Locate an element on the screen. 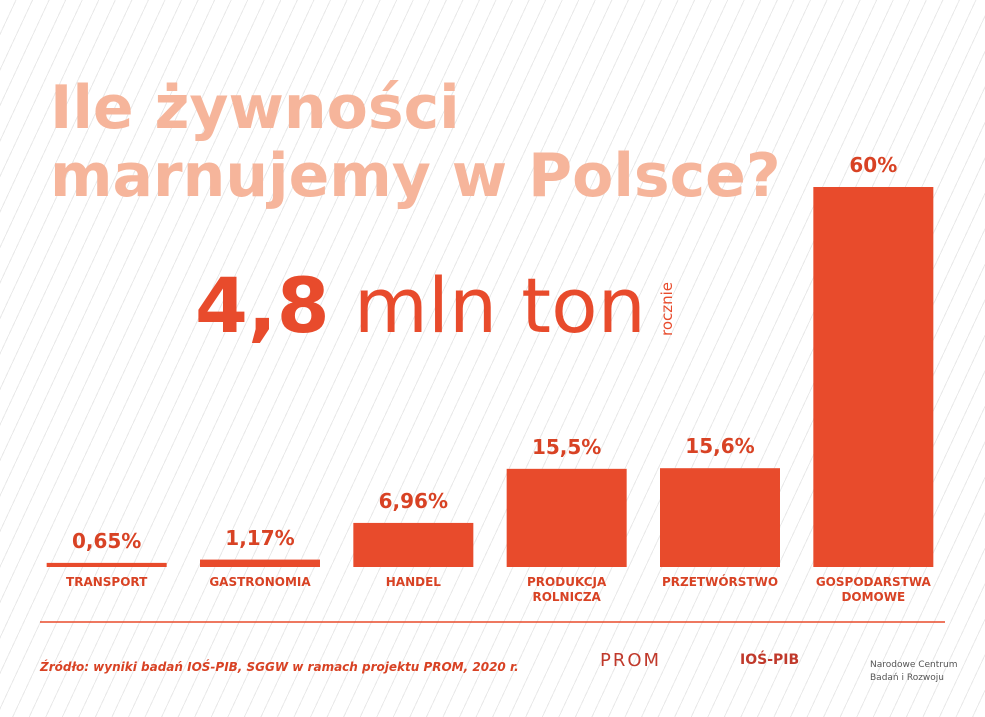  headline: 4,8 mln ton is located at coordinates (420, 306).